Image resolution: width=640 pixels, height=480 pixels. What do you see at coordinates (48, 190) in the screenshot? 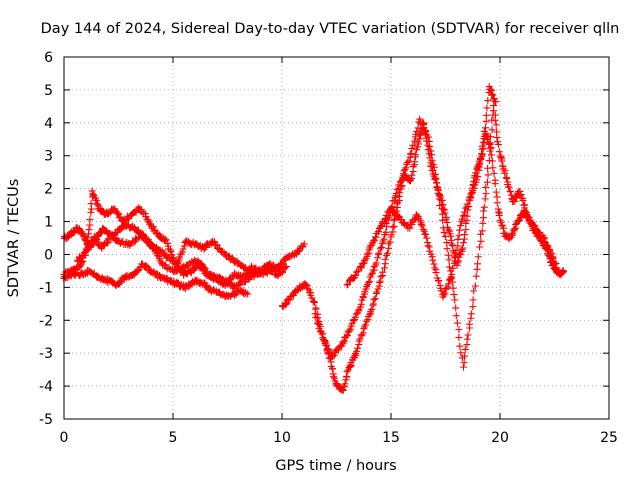
I see `y-tick-label: 2` at bounding box center [48, 190].